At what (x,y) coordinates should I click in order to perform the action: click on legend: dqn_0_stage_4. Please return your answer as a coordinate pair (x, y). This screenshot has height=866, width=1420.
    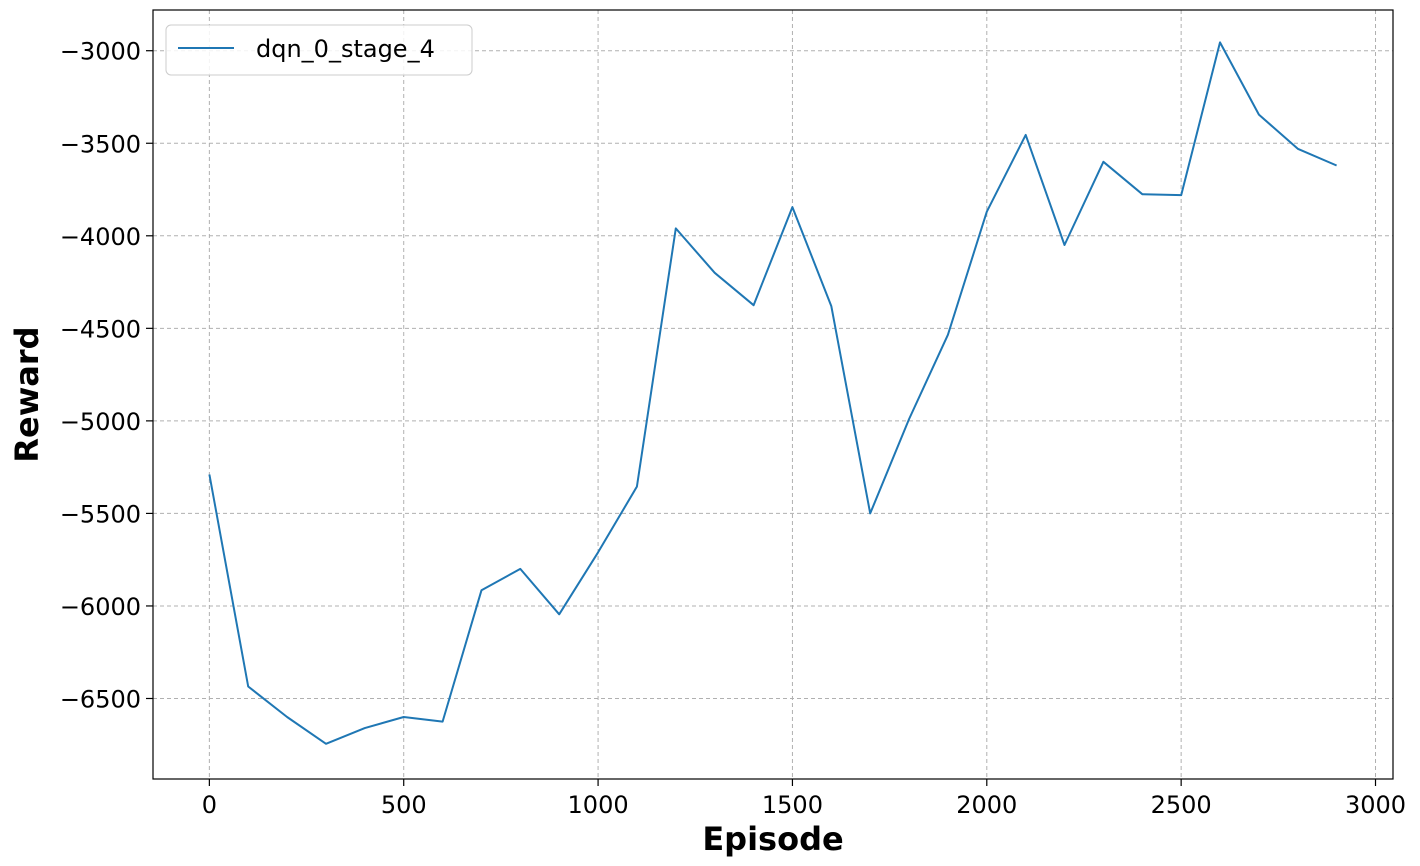
    Looking at the image, I should click on (319, 50).